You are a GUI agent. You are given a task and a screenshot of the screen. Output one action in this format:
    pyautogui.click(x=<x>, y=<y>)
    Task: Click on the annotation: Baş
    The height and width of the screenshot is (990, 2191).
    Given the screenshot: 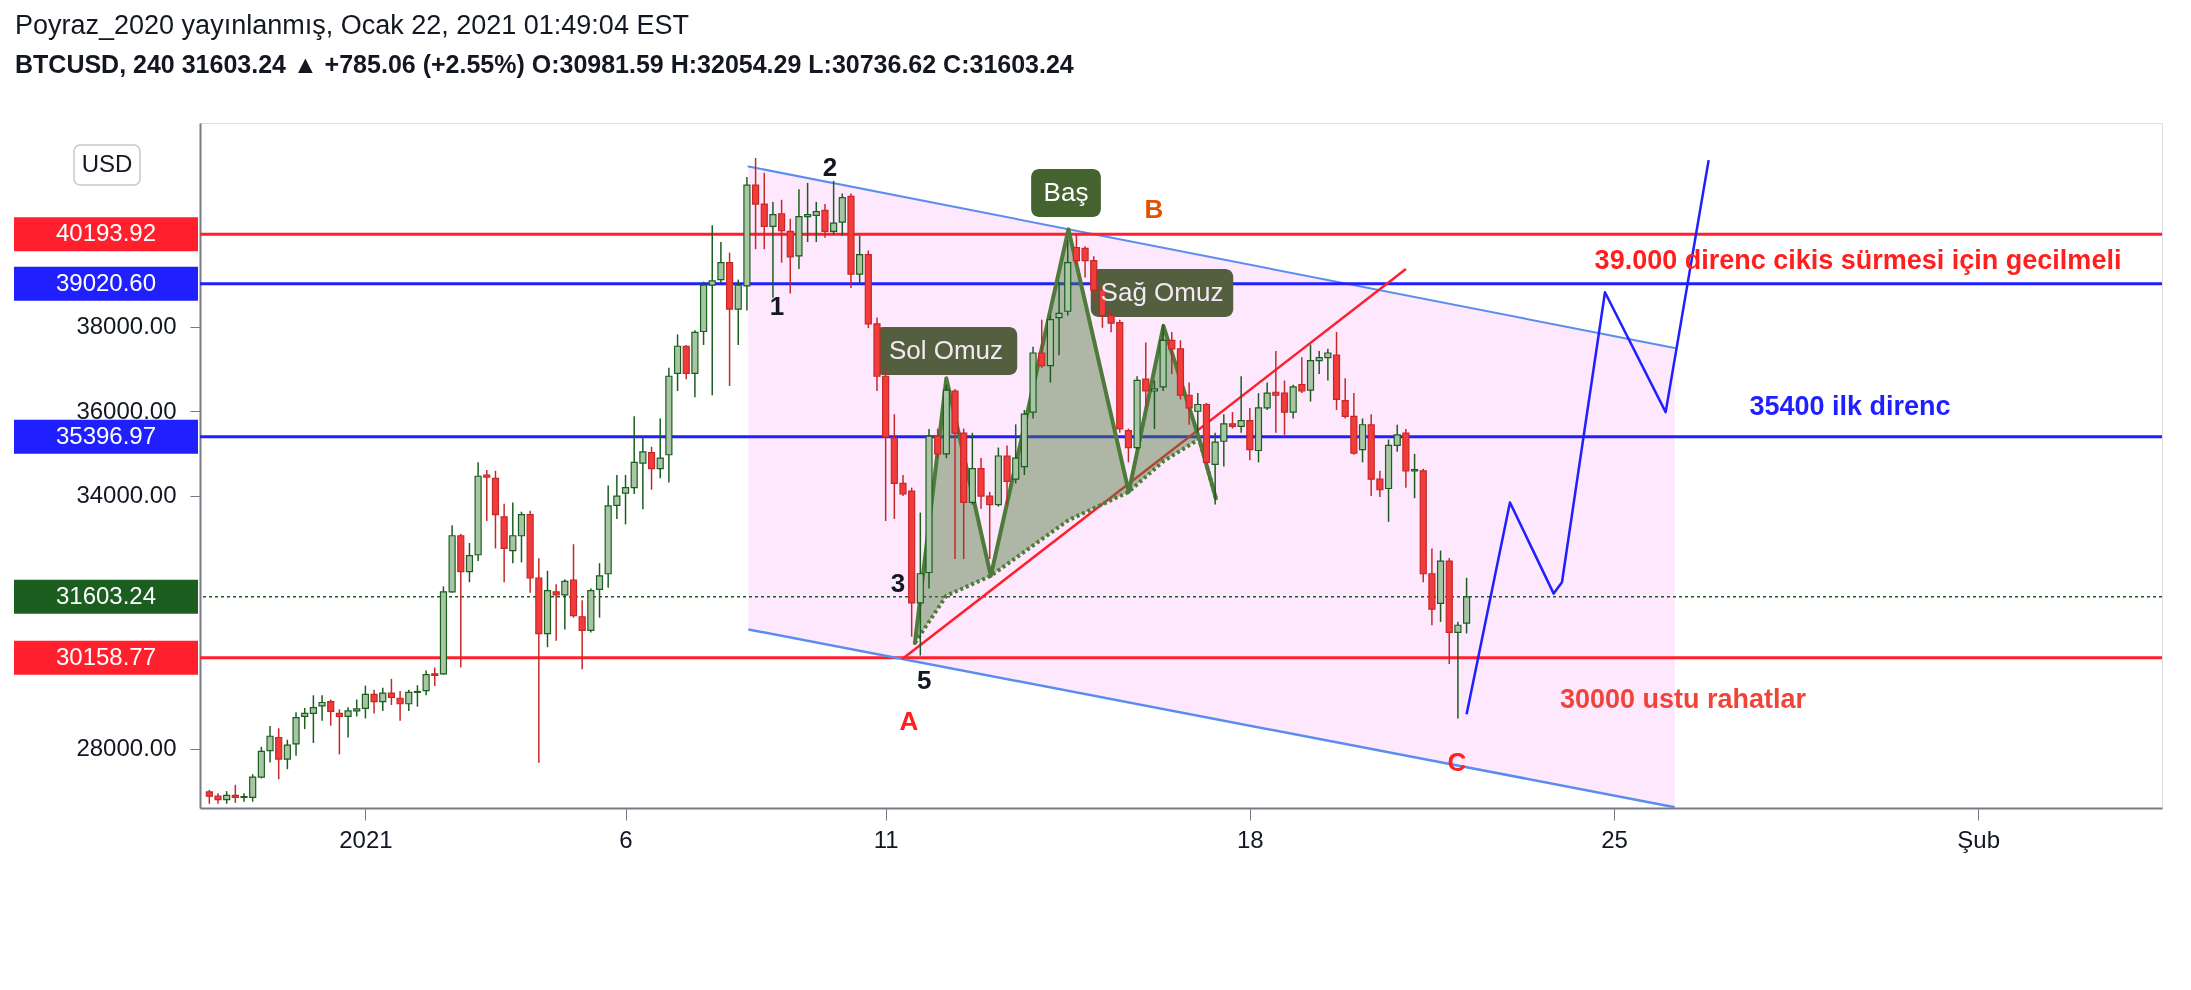 What is the action you would take?
    pyautogui.click(x=1066, y=192)
    